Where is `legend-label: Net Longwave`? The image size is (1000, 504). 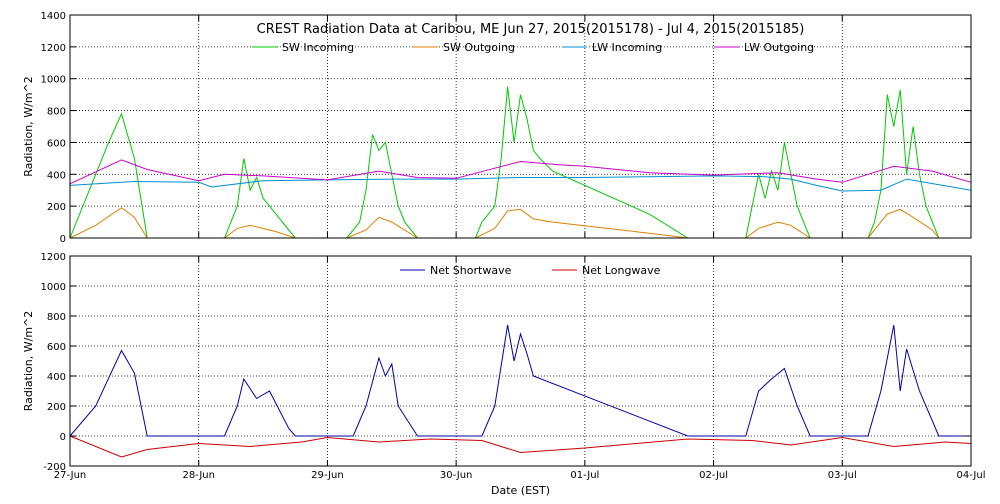 legend-label: Net Longwave is located at coordinates (621, 270).